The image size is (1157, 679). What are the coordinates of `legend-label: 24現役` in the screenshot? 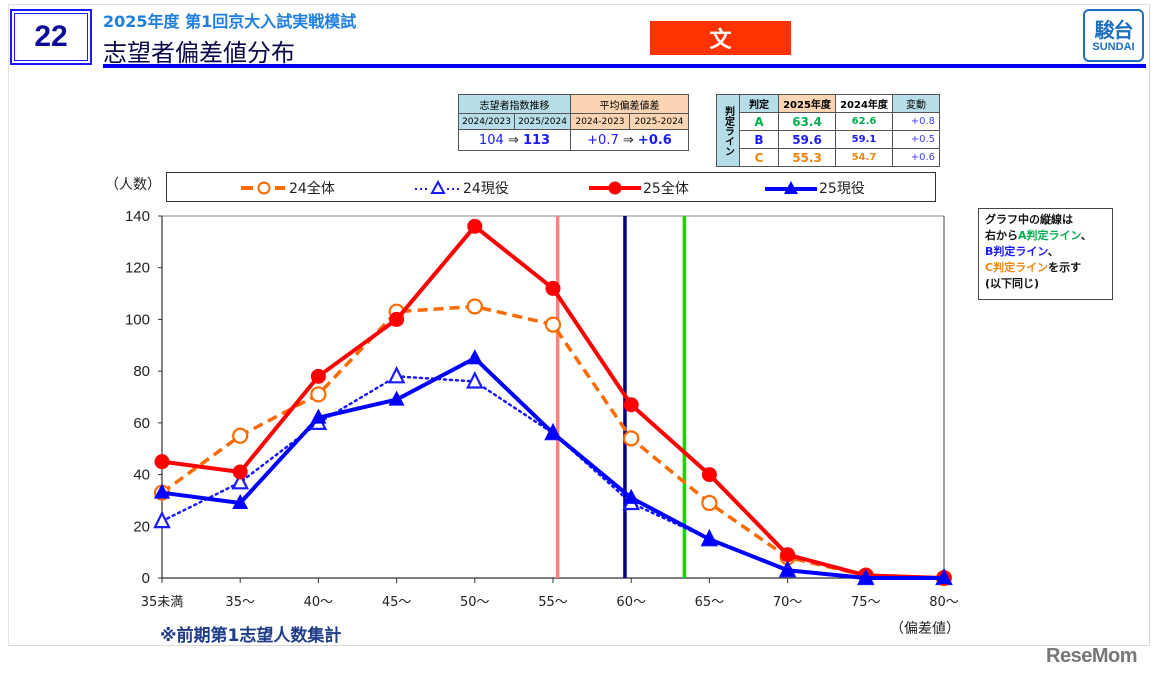 It's located at (486, 189).